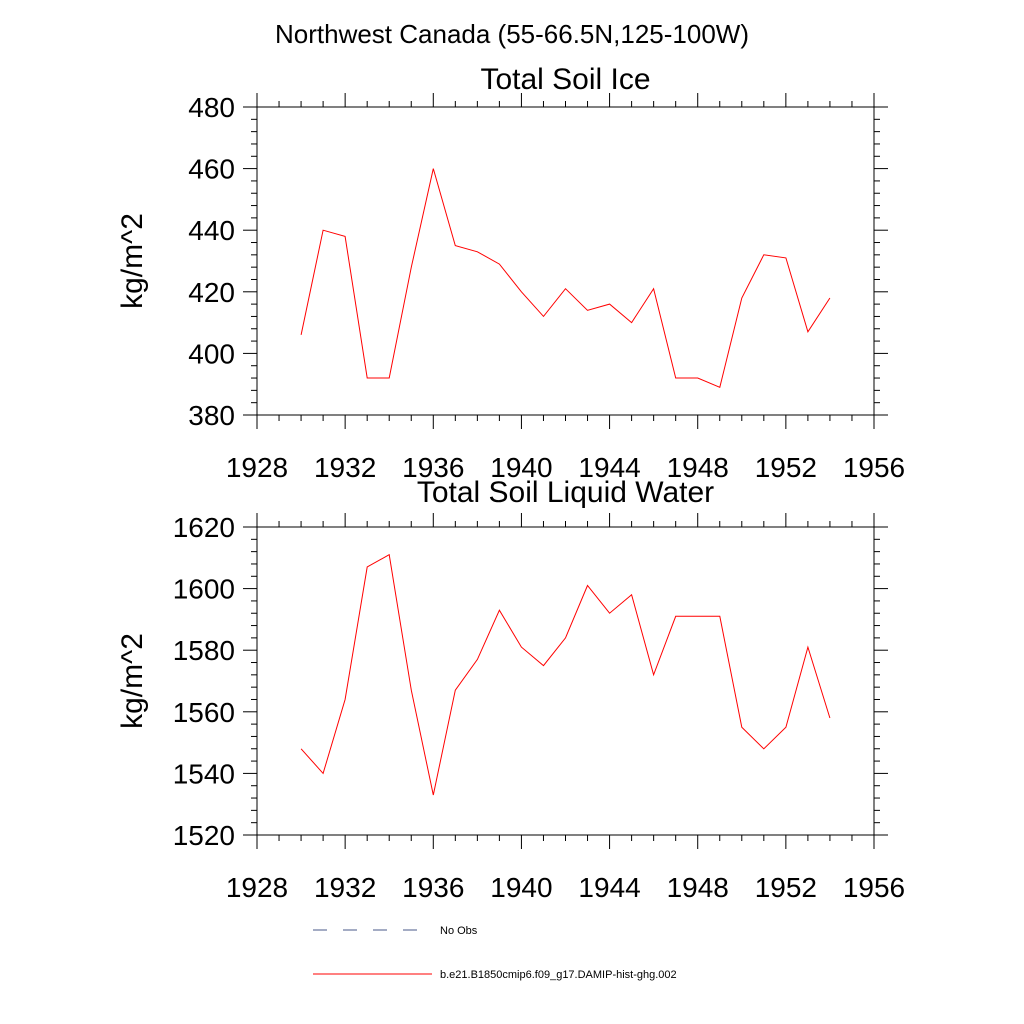 Image resolution: width=1024 pixels, height=1024 pixels. I want to click on y-tick-label: 1540, so click(204, 773).